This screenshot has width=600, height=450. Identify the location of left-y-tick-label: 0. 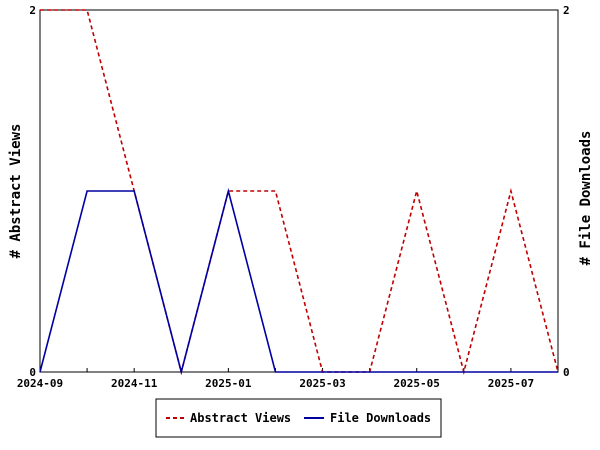
(32, 372).